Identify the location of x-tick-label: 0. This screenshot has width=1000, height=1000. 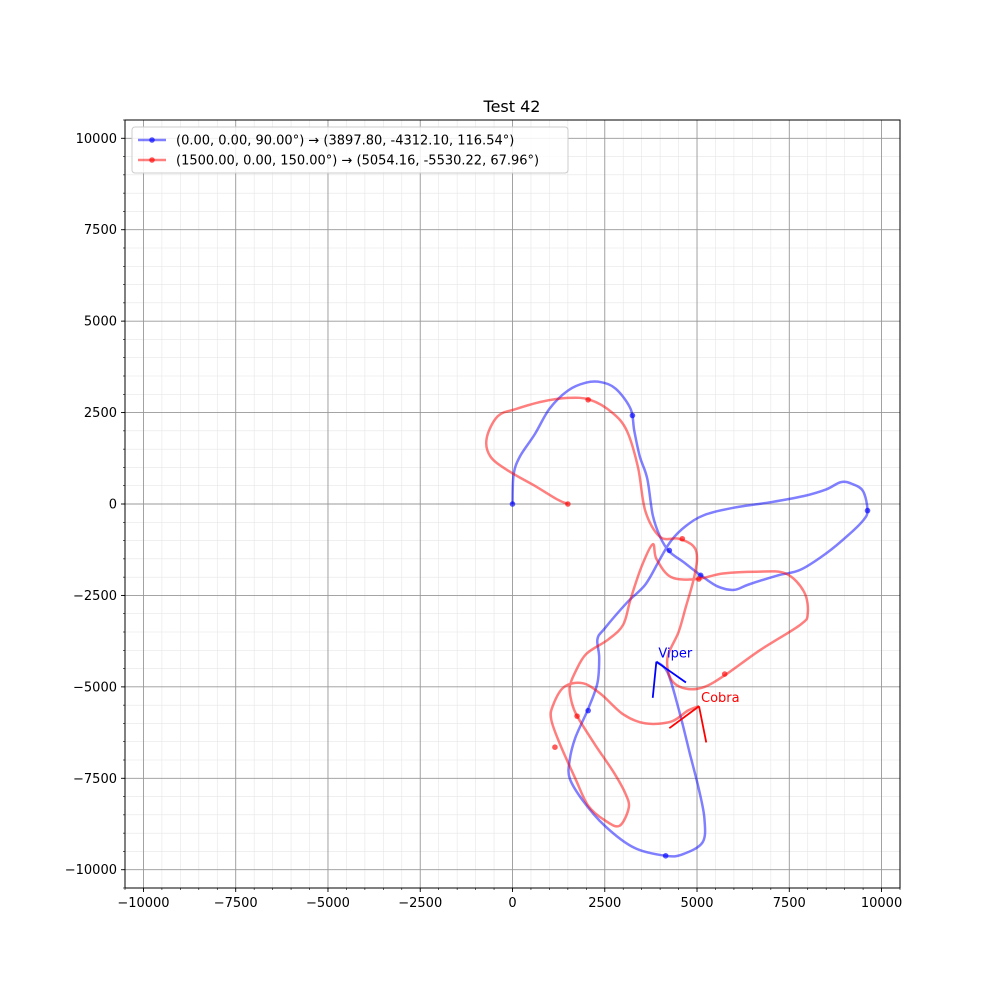
(512, 903).